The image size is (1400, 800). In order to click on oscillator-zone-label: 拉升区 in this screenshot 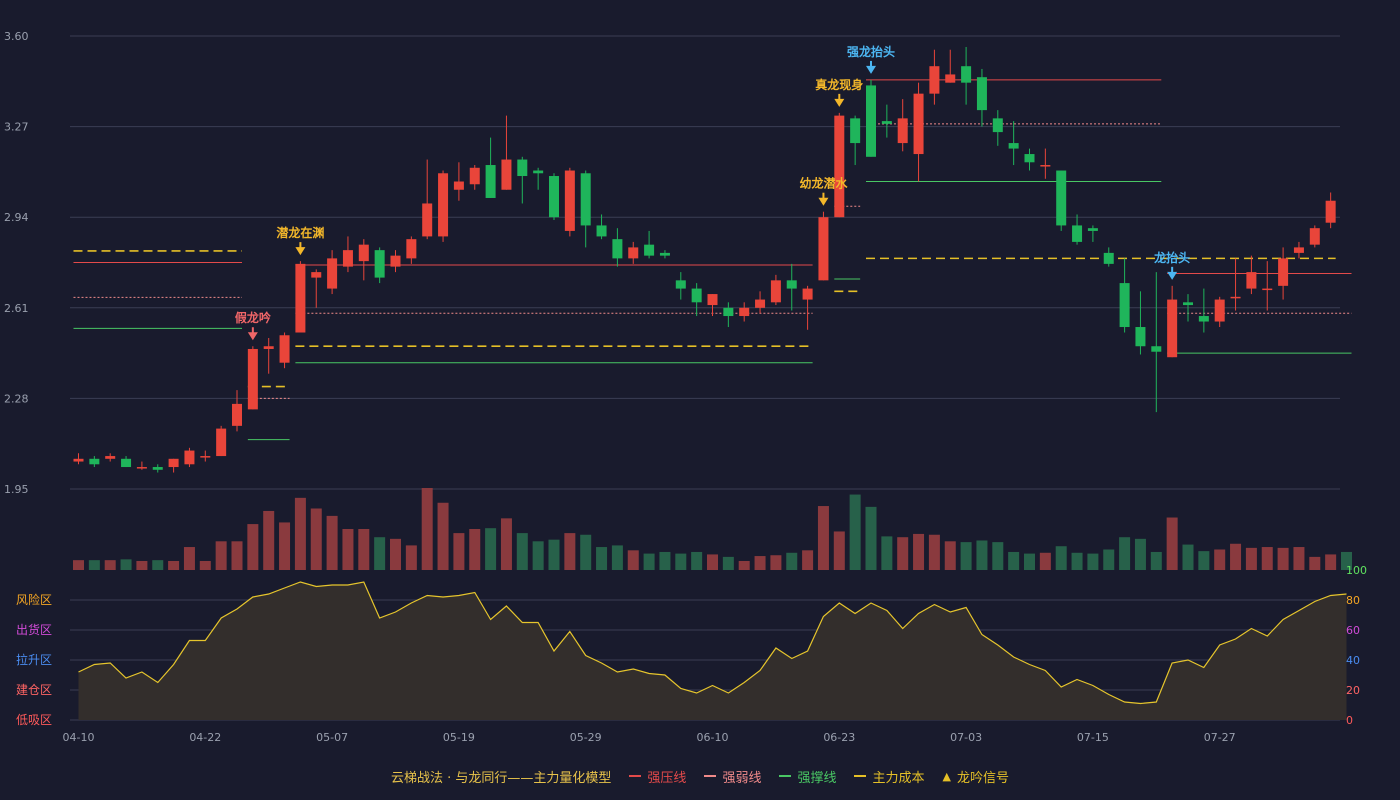, I will do `click(34, 659)`.